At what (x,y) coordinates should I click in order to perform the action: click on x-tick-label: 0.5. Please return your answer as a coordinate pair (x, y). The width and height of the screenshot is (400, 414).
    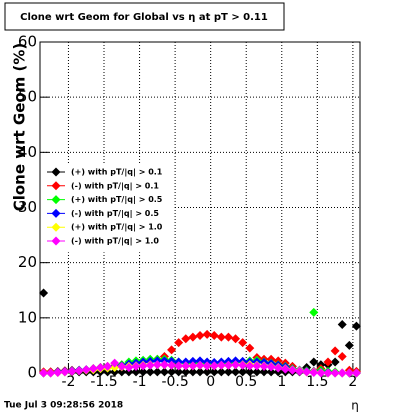
    Looking at the image, I should click on (246, 382).